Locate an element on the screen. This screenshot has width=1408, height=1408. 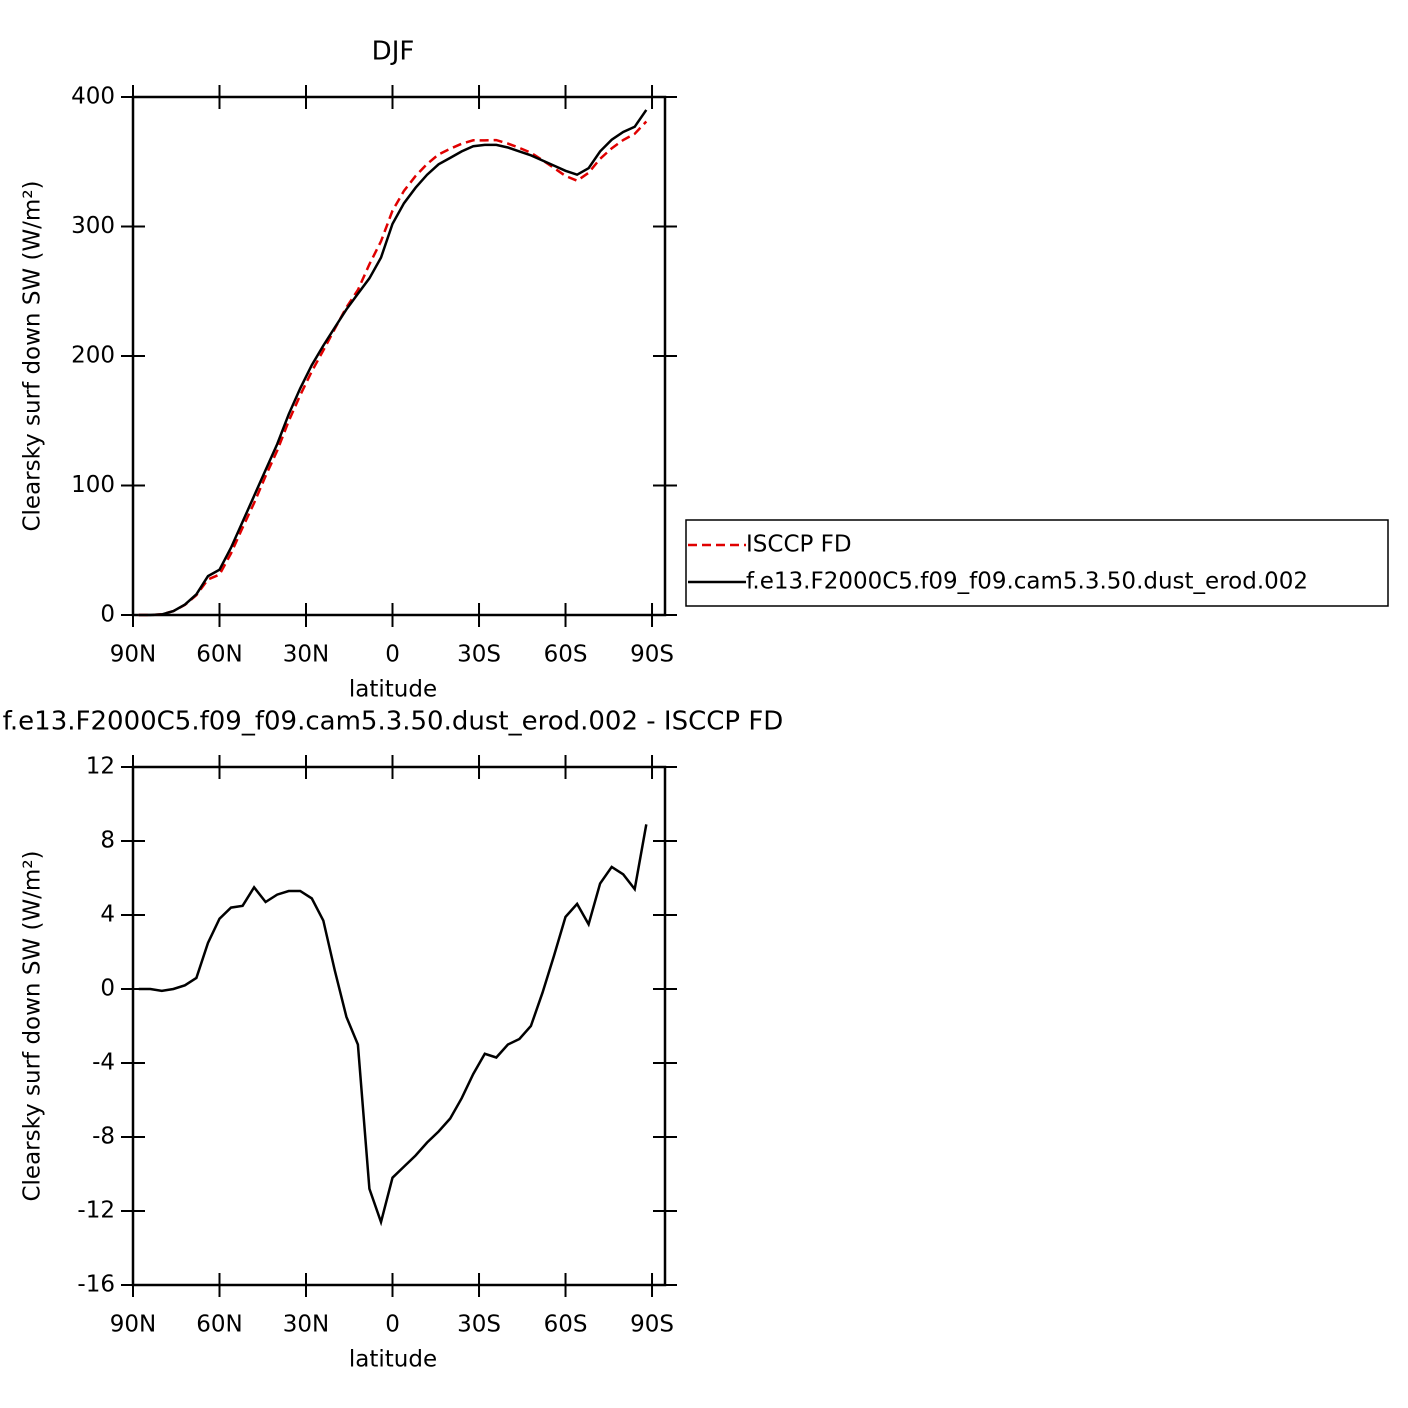
y-tick-label: -8 is located at coordinates (103, 1137).